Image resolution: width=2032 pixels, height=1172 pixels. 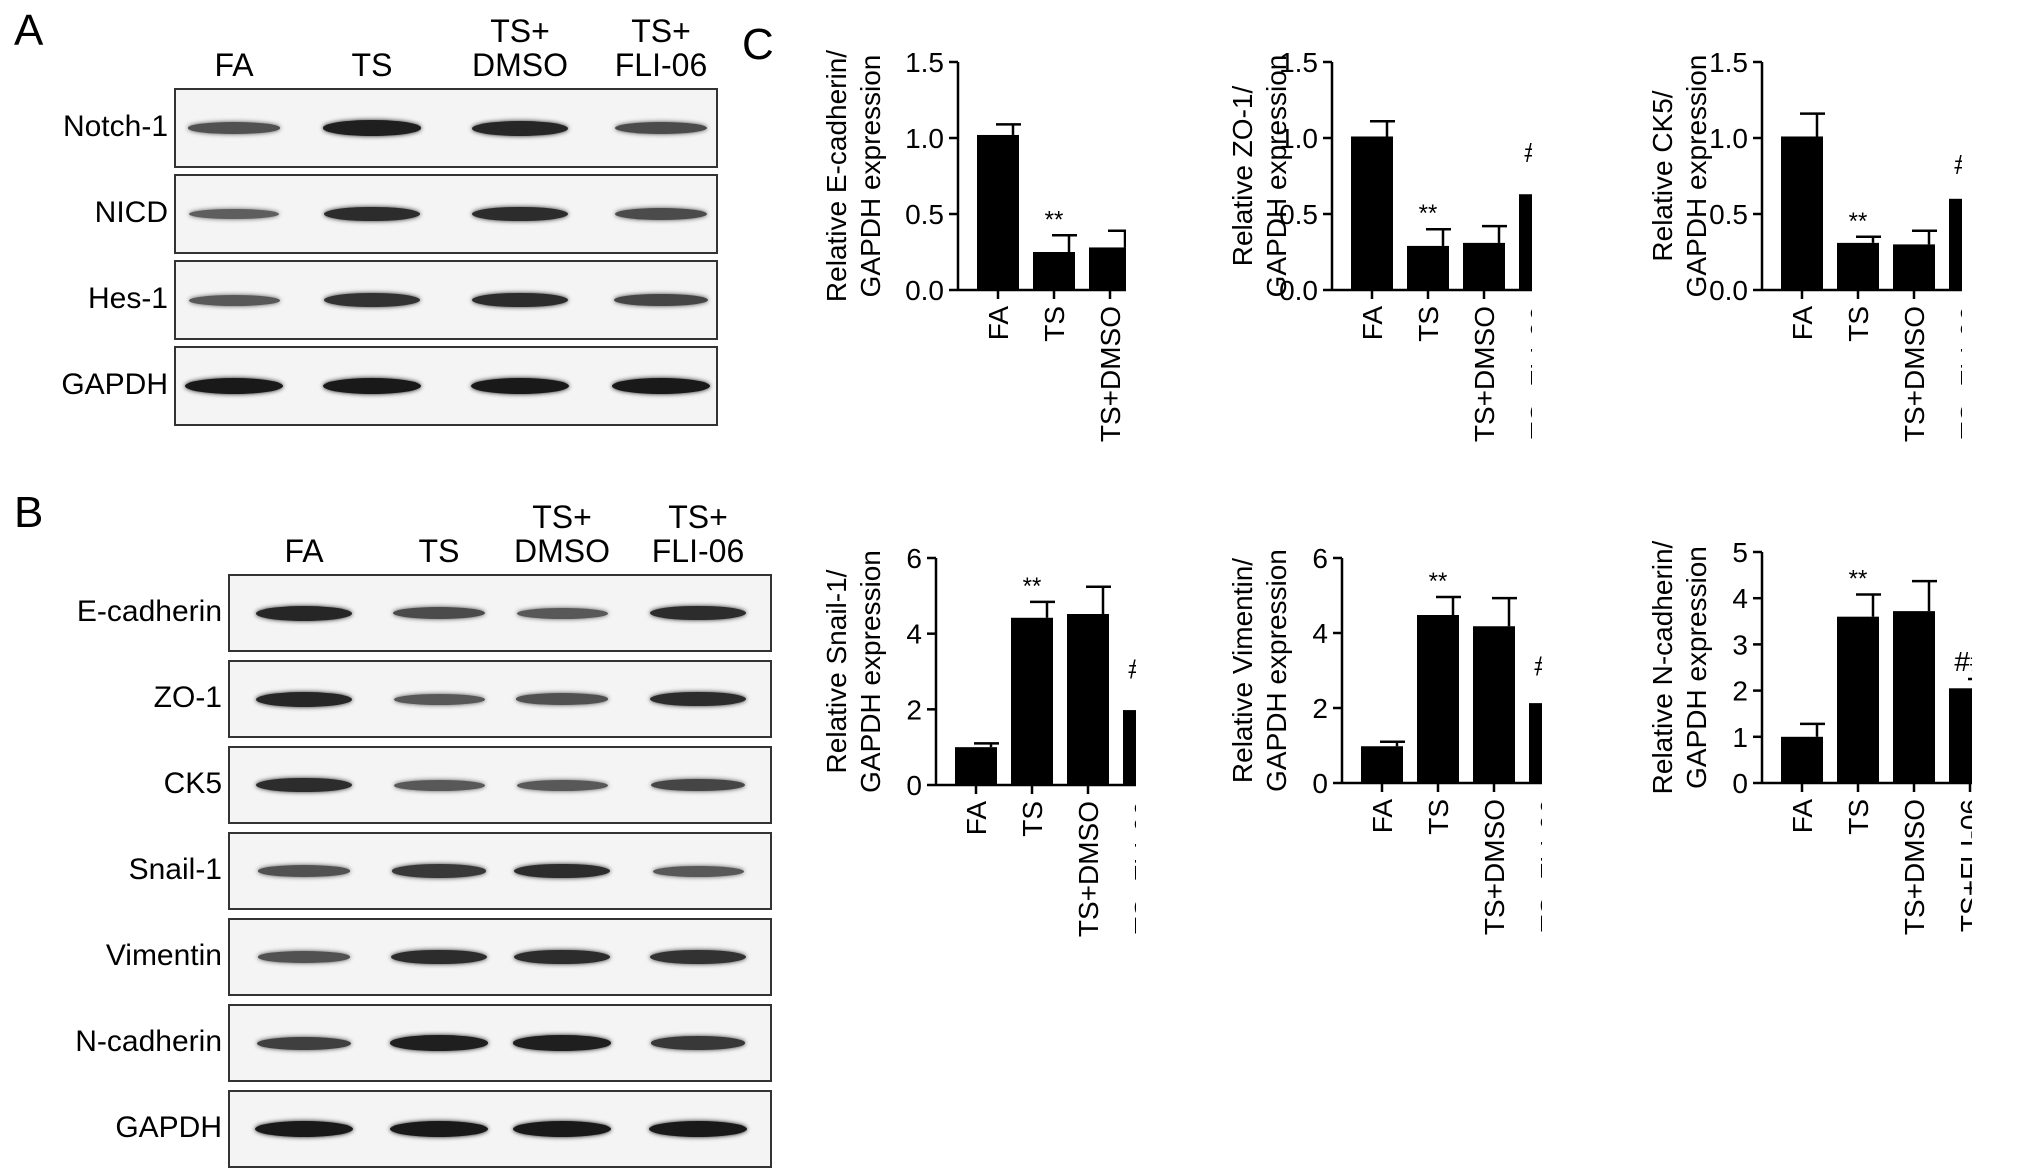 I want to click on blot-b-lane-label-line: FLI-06, so click(x=698, y=551).